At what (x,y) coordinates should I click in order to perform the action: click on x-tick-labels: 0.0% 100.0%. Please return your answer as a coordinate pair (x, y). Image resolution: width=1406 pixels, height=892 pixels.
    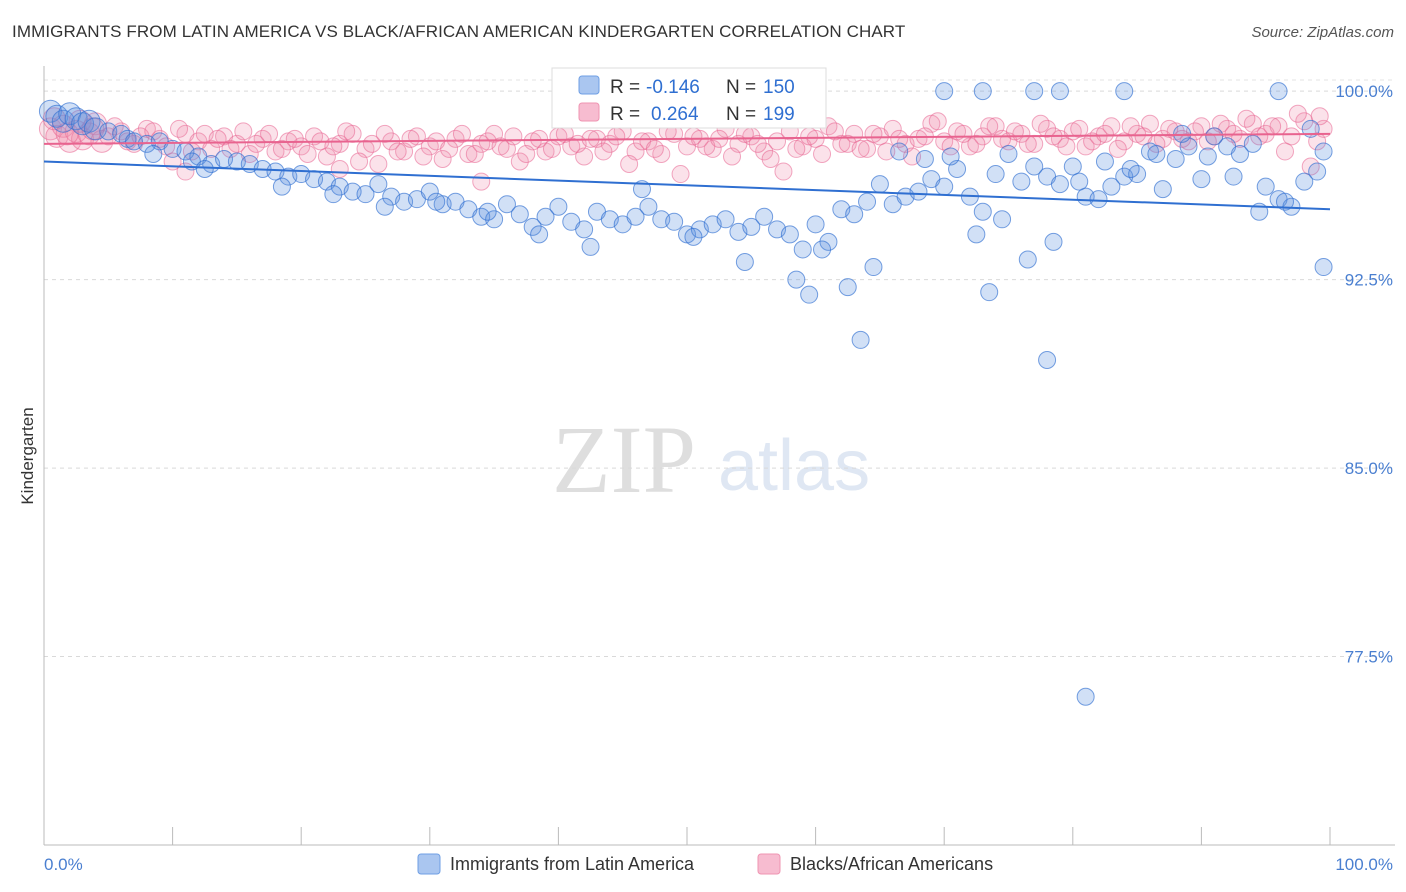
    Looking at the image, I should click on (718, 864).